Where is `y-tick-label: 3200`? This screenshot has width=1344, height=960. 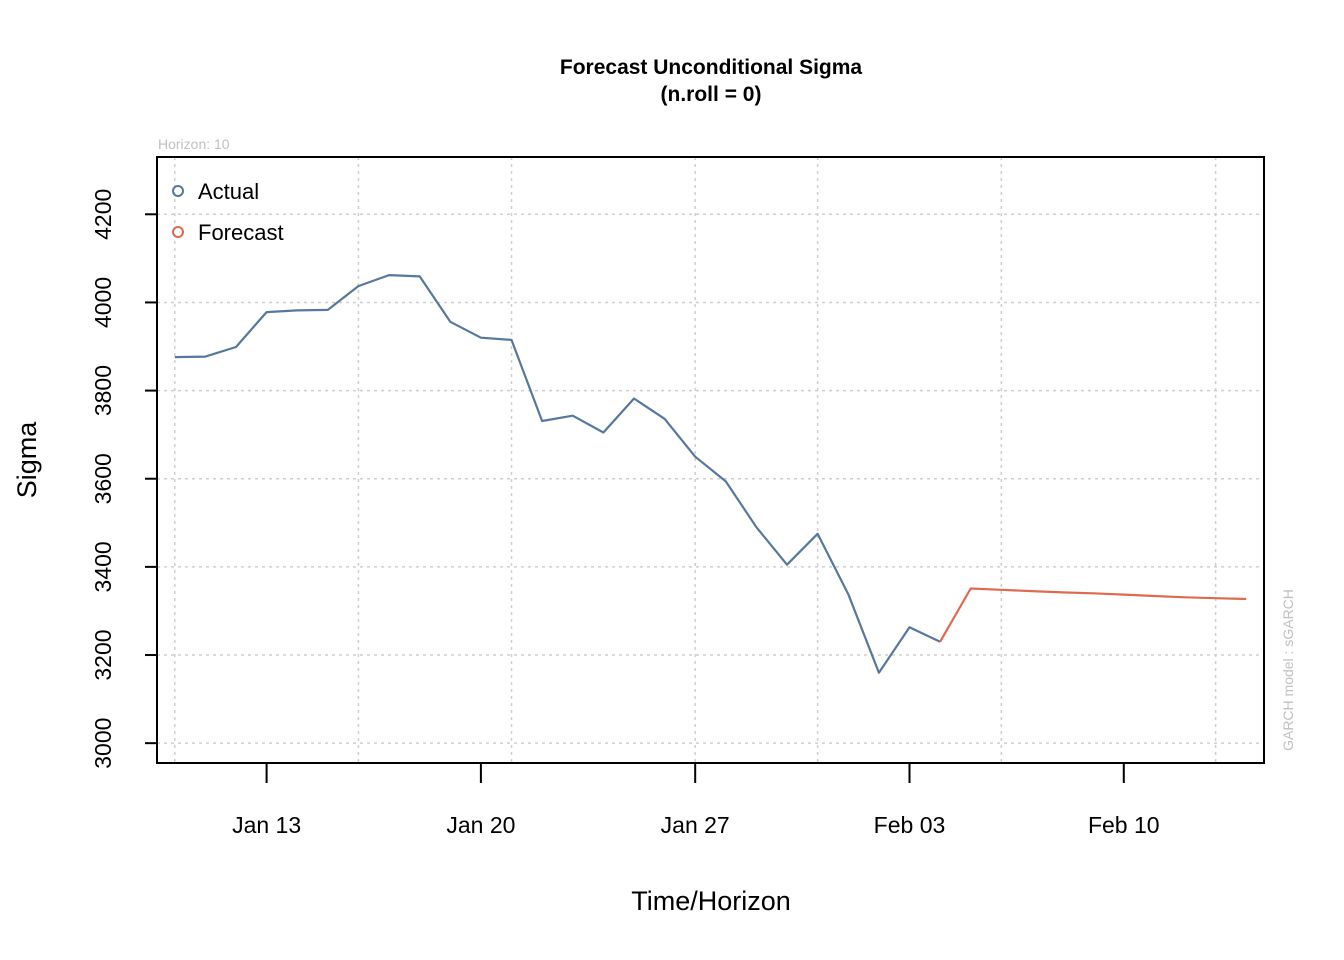
y-tick-label: 3200 is located at coordinates (103, 654).